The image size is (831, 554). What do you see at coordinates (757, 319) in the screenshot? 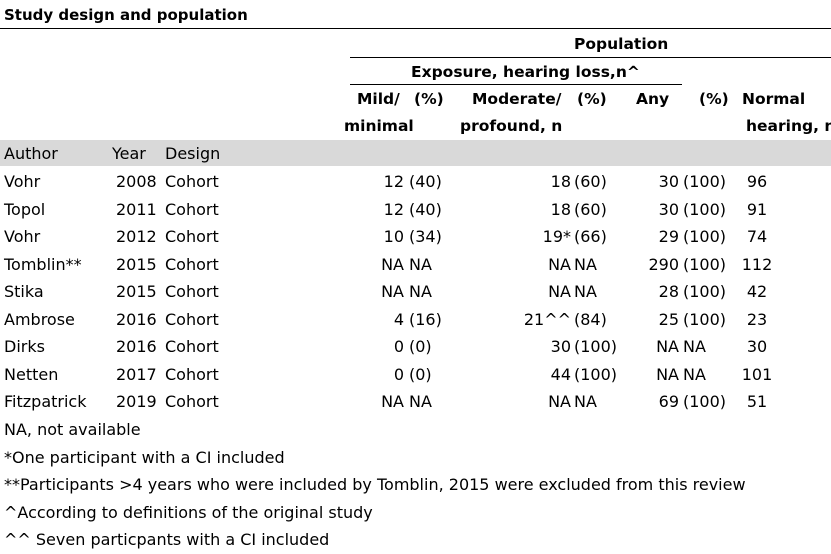
I see `cell-normal: 23` at bounding box center [757, 319].